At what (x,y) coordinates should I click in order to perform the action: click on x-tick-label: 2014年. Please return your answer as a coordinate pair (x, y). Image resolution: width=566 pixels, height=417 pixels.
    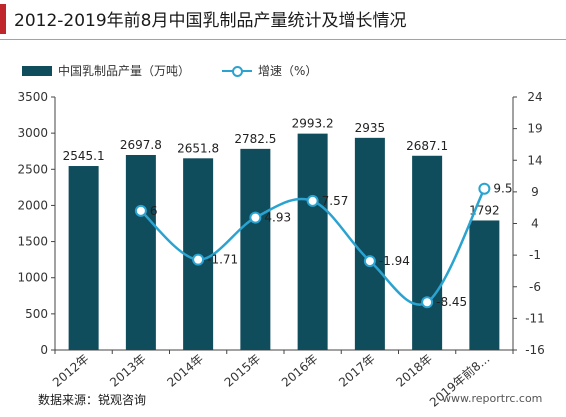
    Looking at the image, I should click on (185, 371).